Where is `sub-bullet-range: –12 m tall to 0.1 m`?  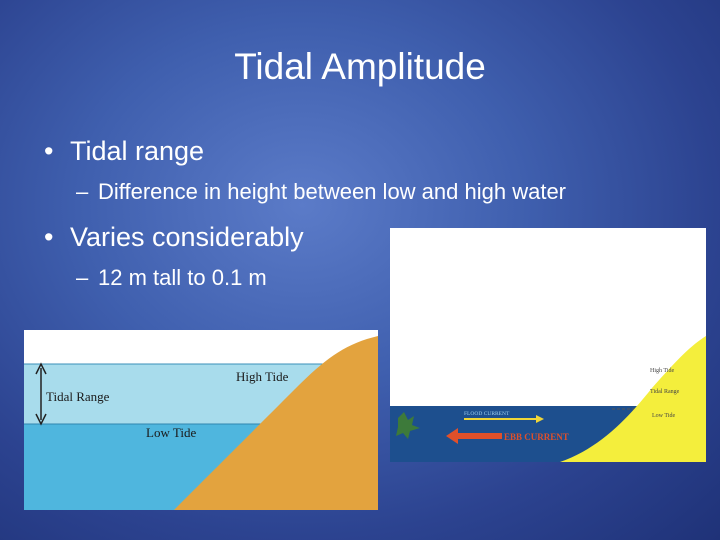 sub-bullet-range: –12 m tall to 0.1 m is located at coordinates (171, 278).